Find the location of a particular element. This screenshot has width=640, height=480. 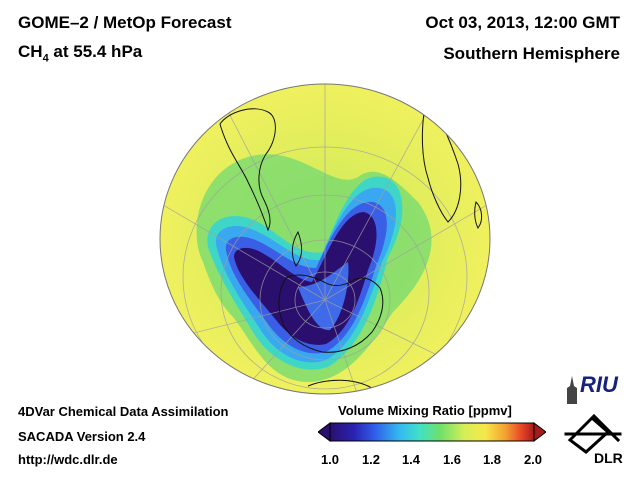

tick-label-2.0: 2.0 is located at coordinates (533, 459).